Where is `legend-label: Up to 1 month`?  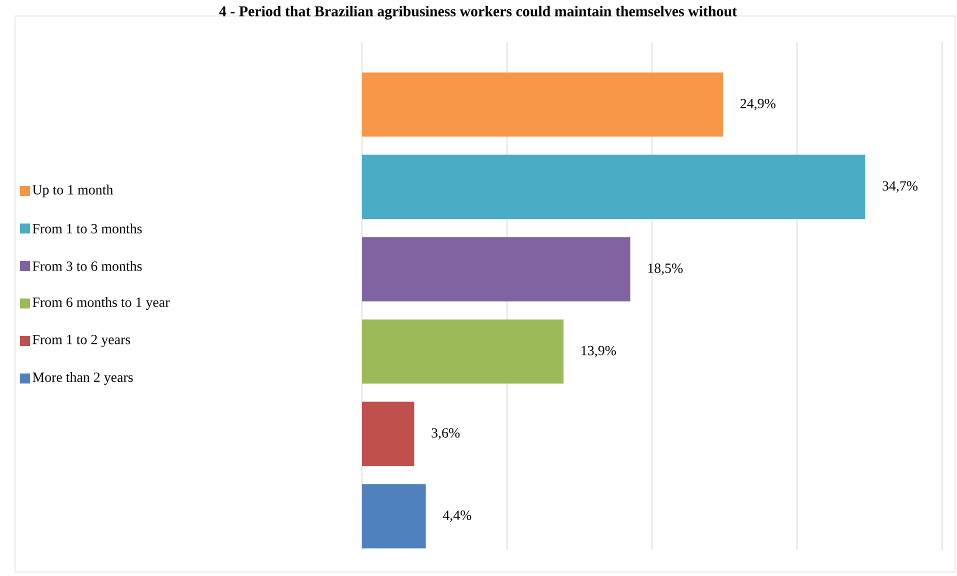 legend-label: Up to 1 month is located at coordinates (73, 191).